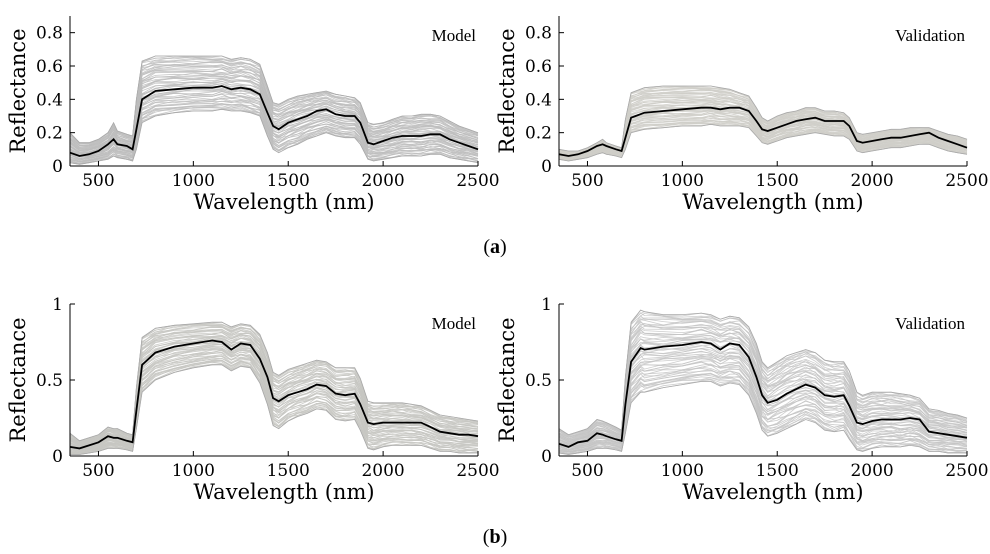 The image size is (990, 554). What do you see at coordinates (57, 305) in the screenshot?
I see `y-tick-label: 1` at bounding box center [57, 305].